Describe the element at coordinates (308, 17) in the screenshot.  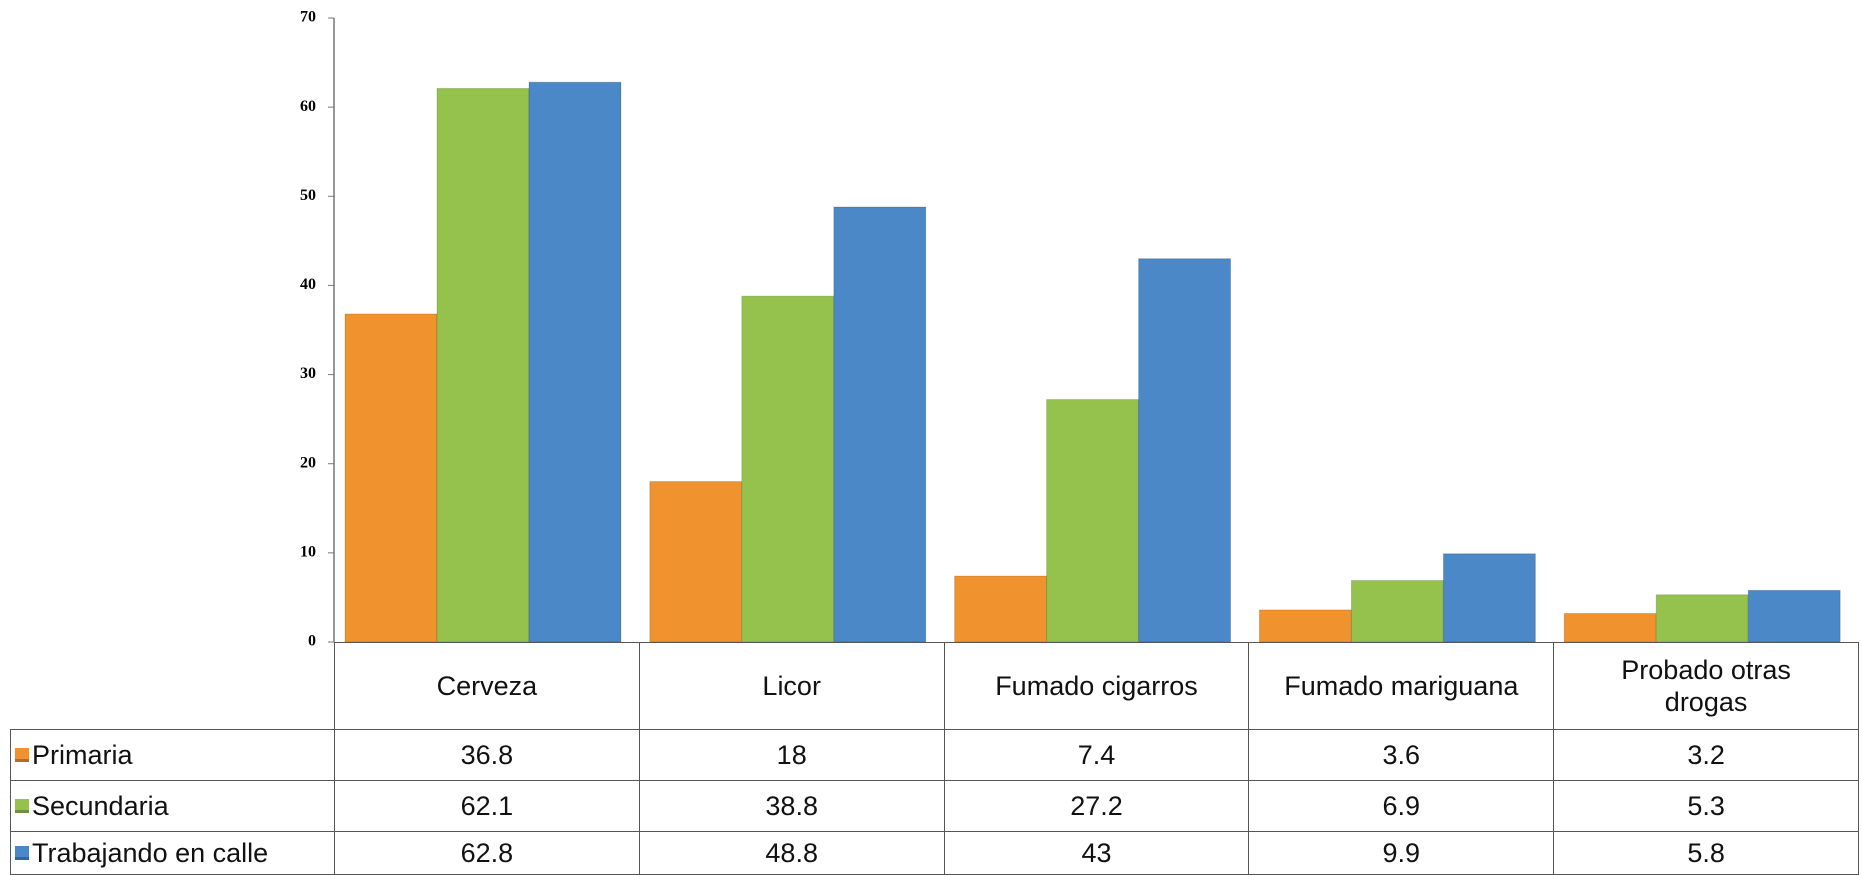
I see `y-tick-label: 70` at that location.